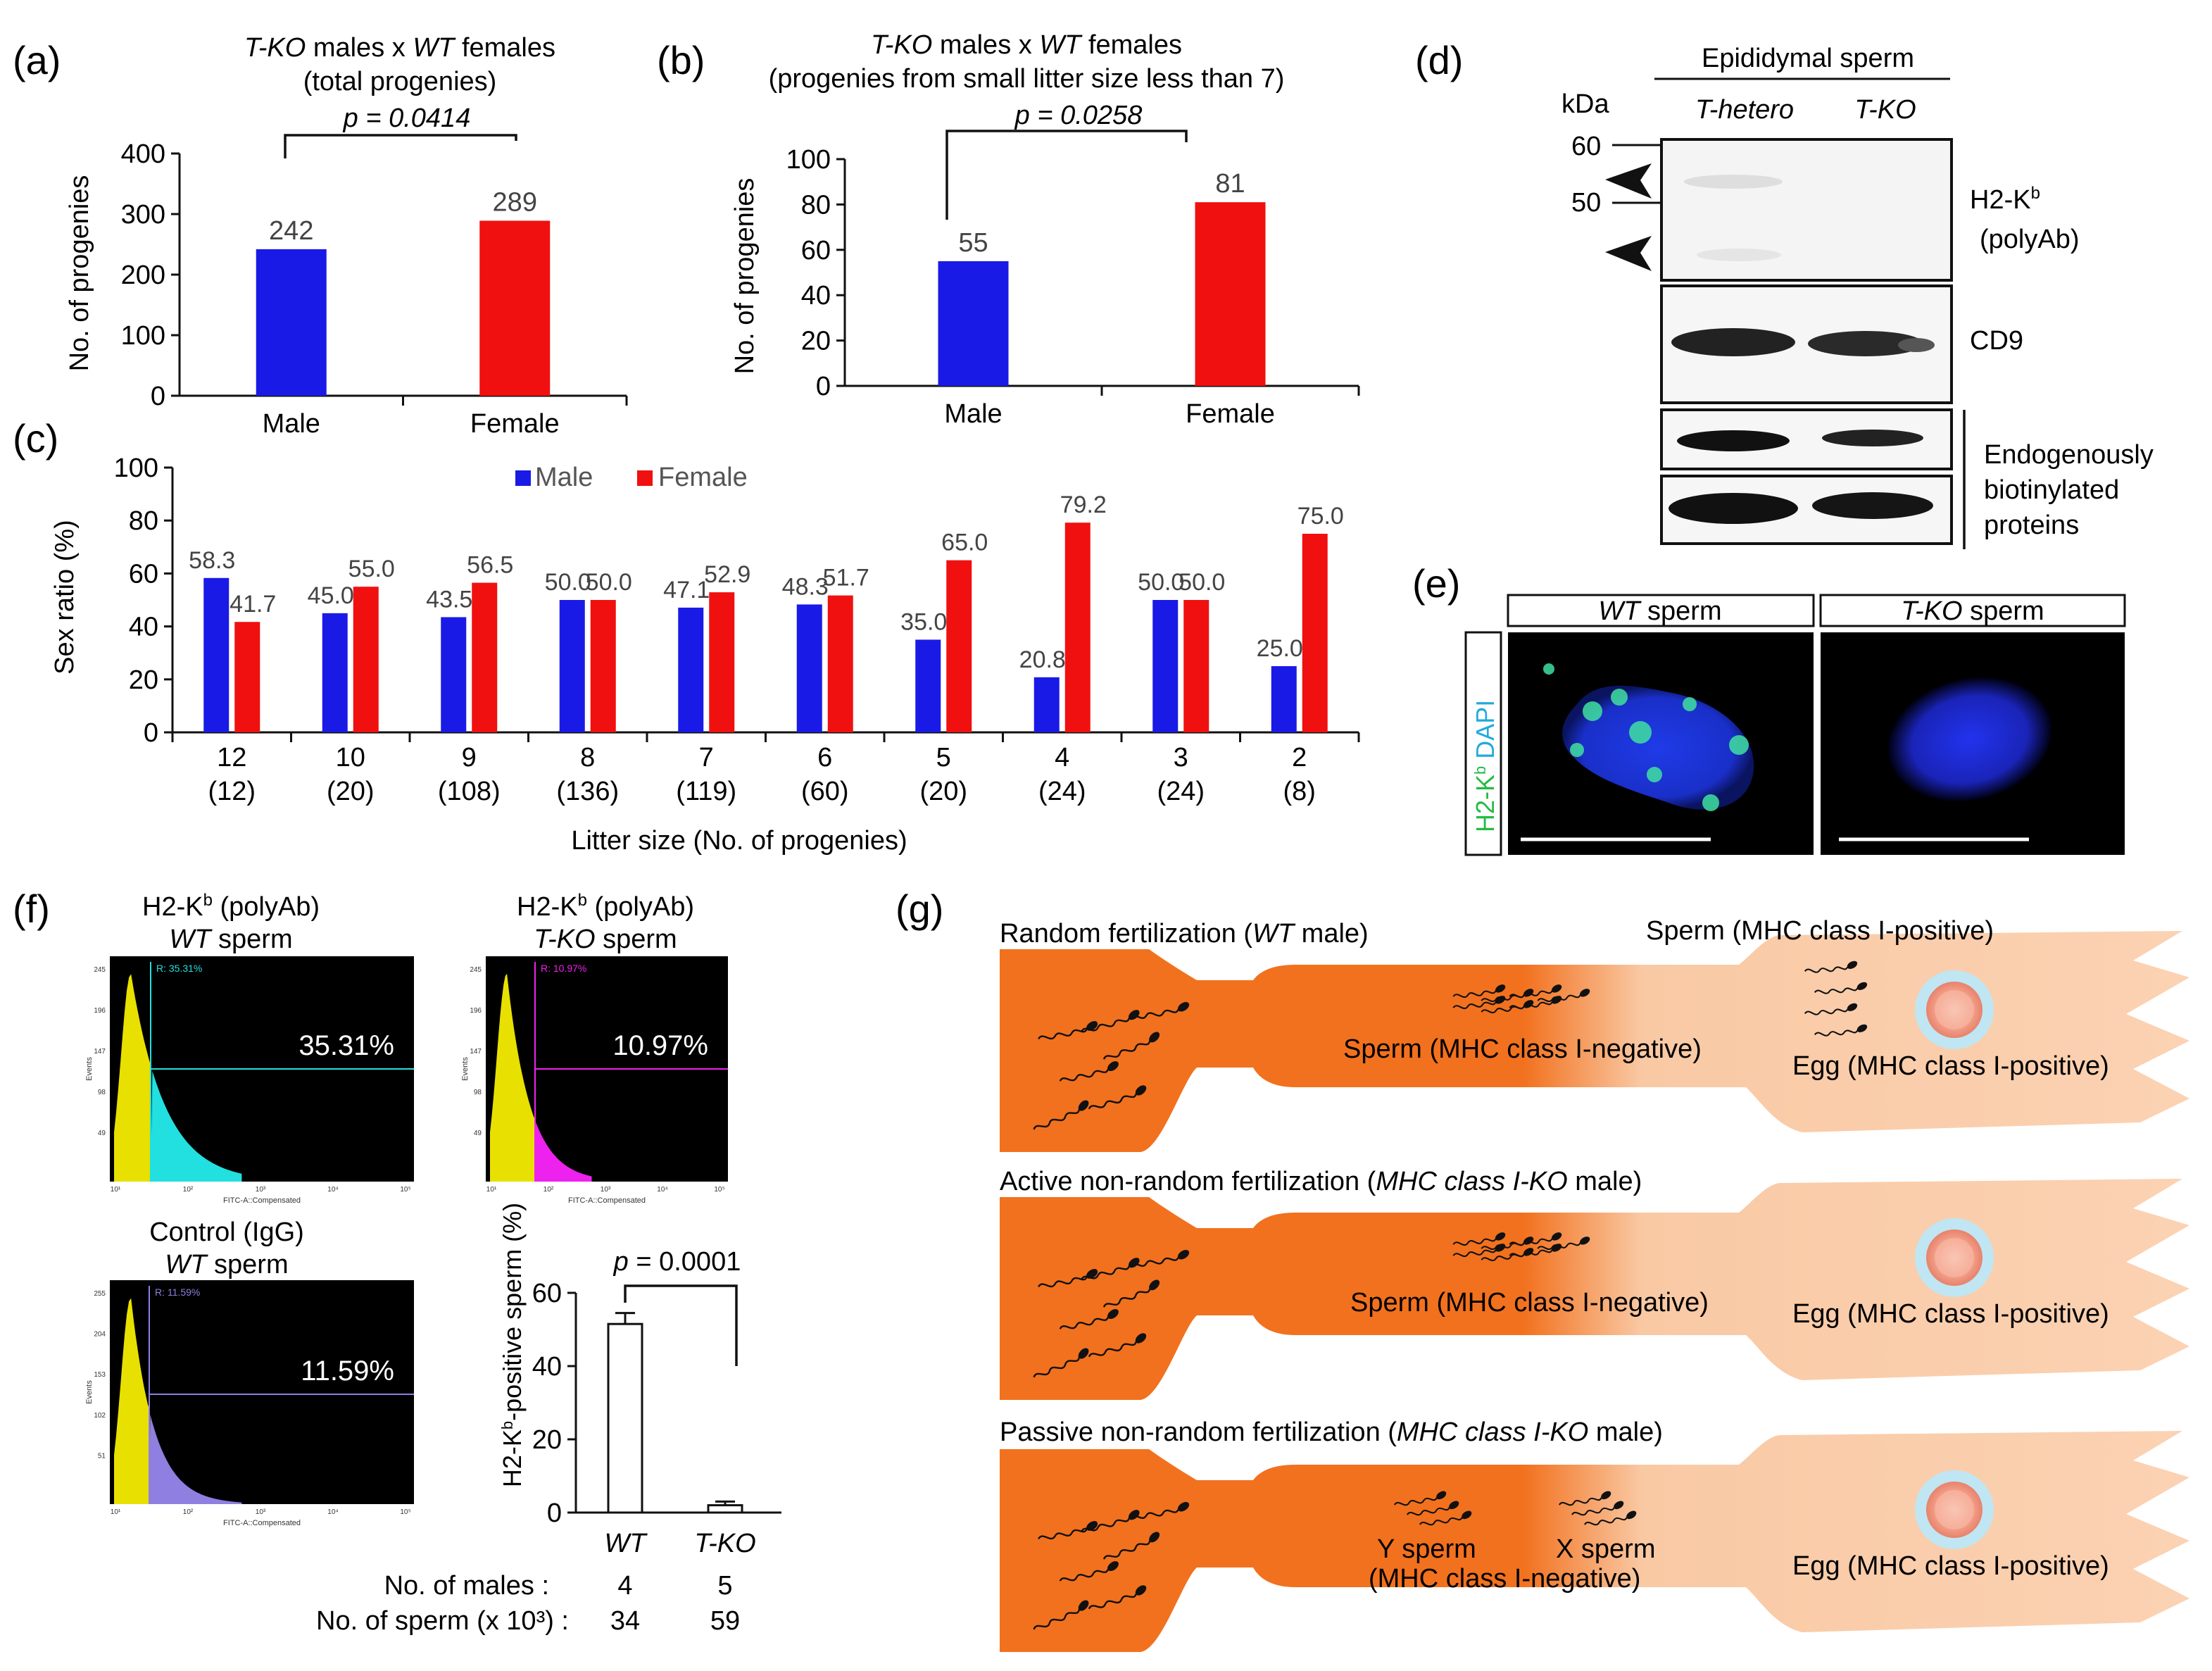  I want to click on g-s1-title: Random fertilization (WT male), so click(1184, 934).